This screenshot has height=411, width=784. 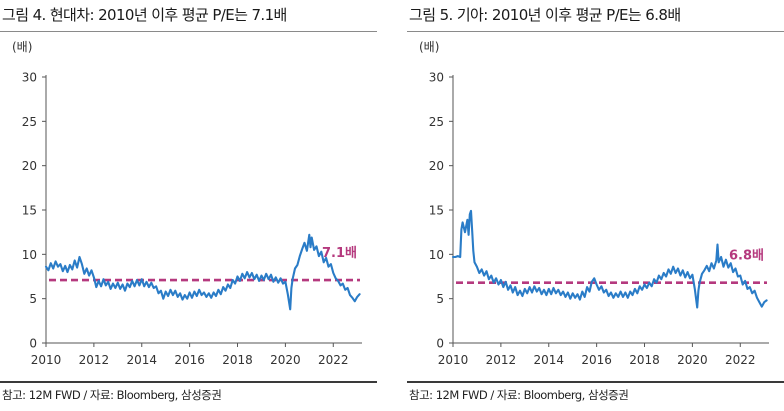 I want to click on chart-title: 그림 4. 현대차: 2010년 이후 평균 P/E는 7.1배, so click(x=144, y=15).